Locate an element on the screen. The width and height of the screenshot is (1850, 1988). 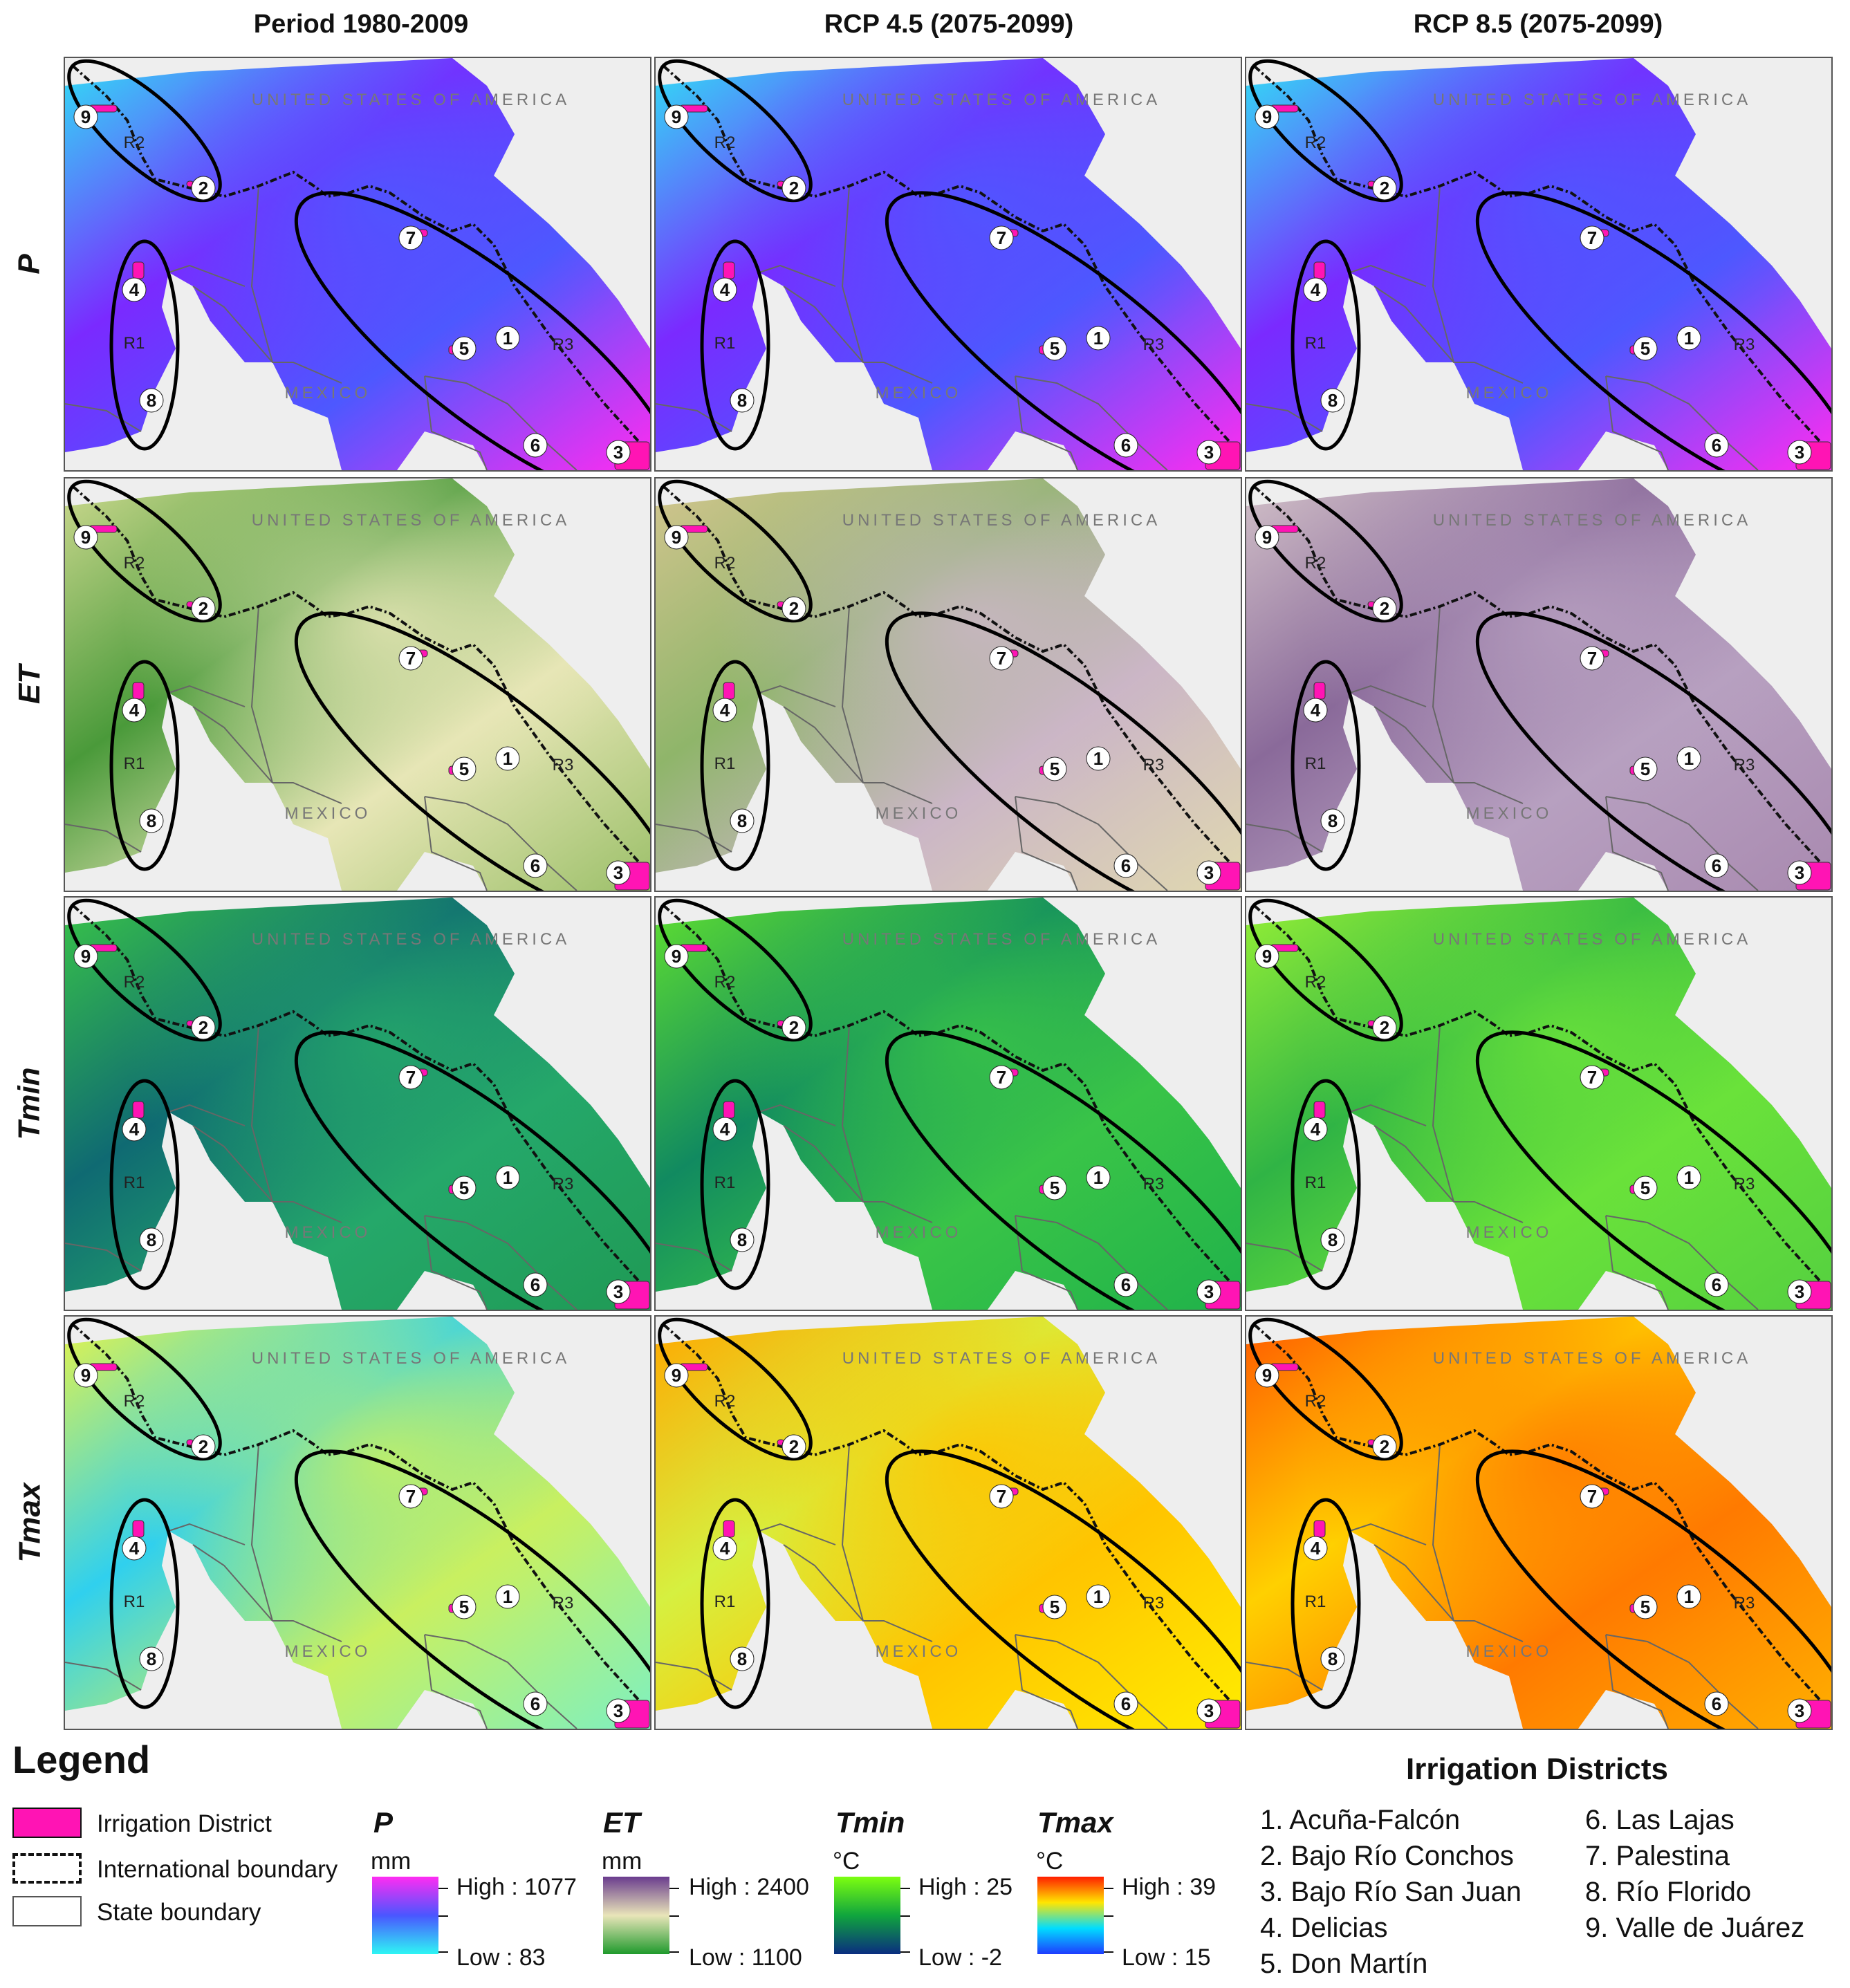
legend-unit-p: mm is located at coordinates (391, 1861).